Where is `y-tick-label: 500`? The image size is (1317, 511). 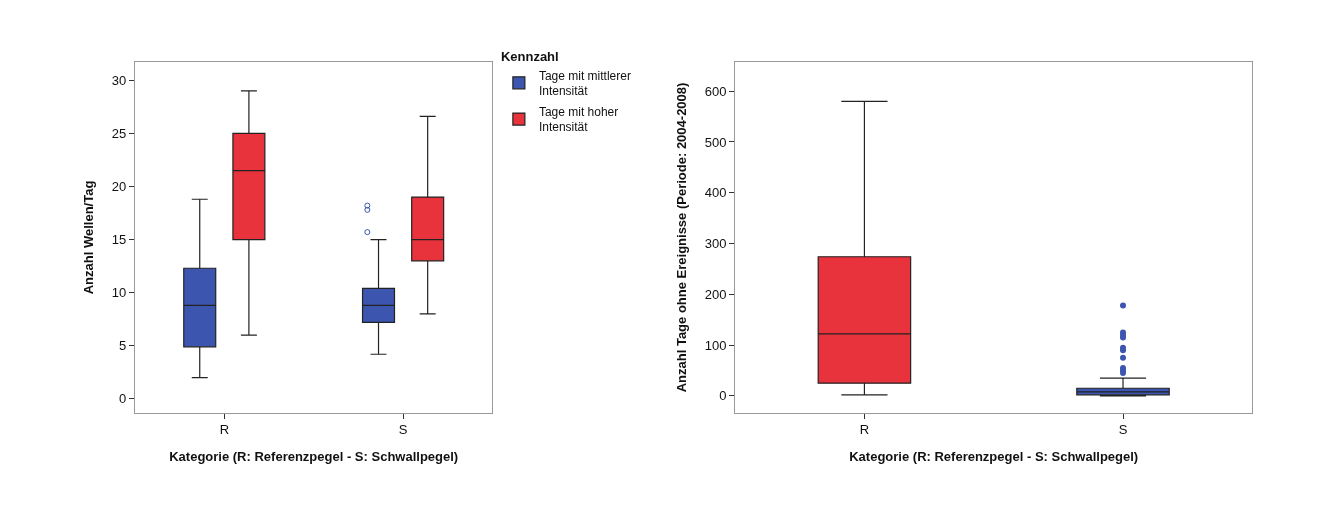 y-tick-label: 500 is located at coordinates (715, 142).